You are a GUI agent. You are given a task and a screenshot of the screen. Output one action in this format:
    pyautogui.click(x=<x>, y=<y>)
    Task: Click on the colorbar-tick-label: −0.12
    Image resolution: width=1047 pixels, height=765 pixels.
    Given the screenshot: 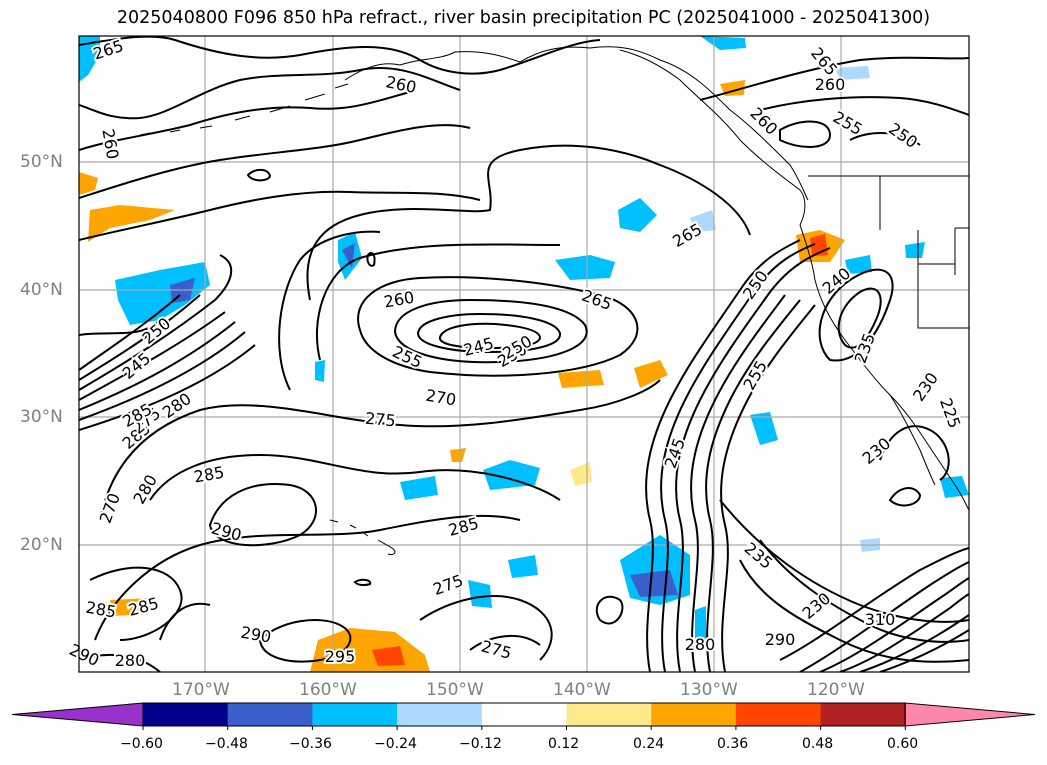 What is the action you would take?
    pyautogui.click(x=480, y=744)
    